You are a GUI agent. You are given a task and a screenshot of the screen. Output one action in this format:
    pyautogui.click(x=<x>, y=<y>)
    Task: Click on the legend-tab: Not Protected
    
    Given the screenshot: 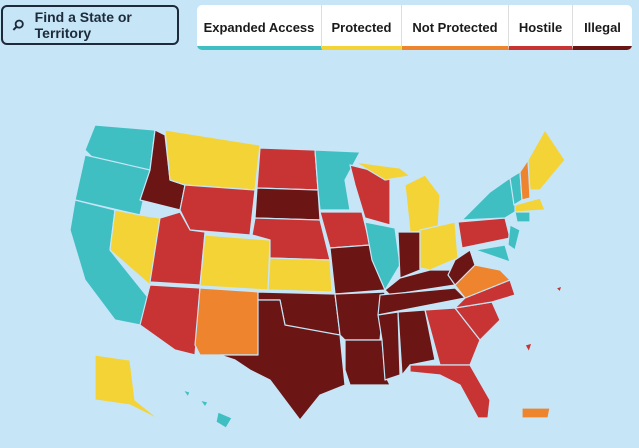 What is the action you would take?
    pyautogui.click(x=455, y=27)
    